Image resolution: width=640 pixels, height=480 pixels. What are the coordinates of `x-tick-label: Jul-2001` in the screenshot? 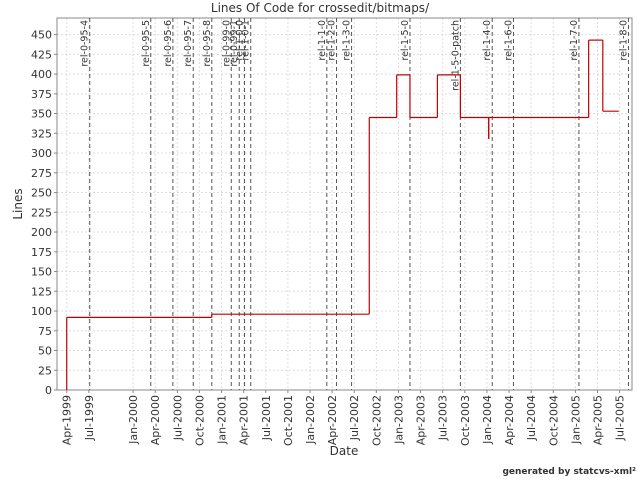 It's located at (266, 418).